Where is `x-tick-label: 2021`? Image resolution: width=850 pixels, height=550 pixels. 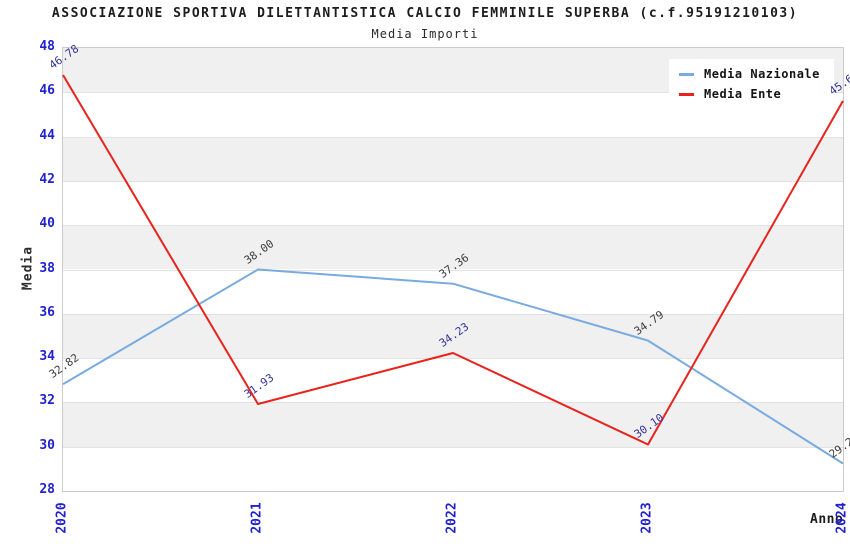 x-tick-label: 2021 is located at coordinates (257, 518).